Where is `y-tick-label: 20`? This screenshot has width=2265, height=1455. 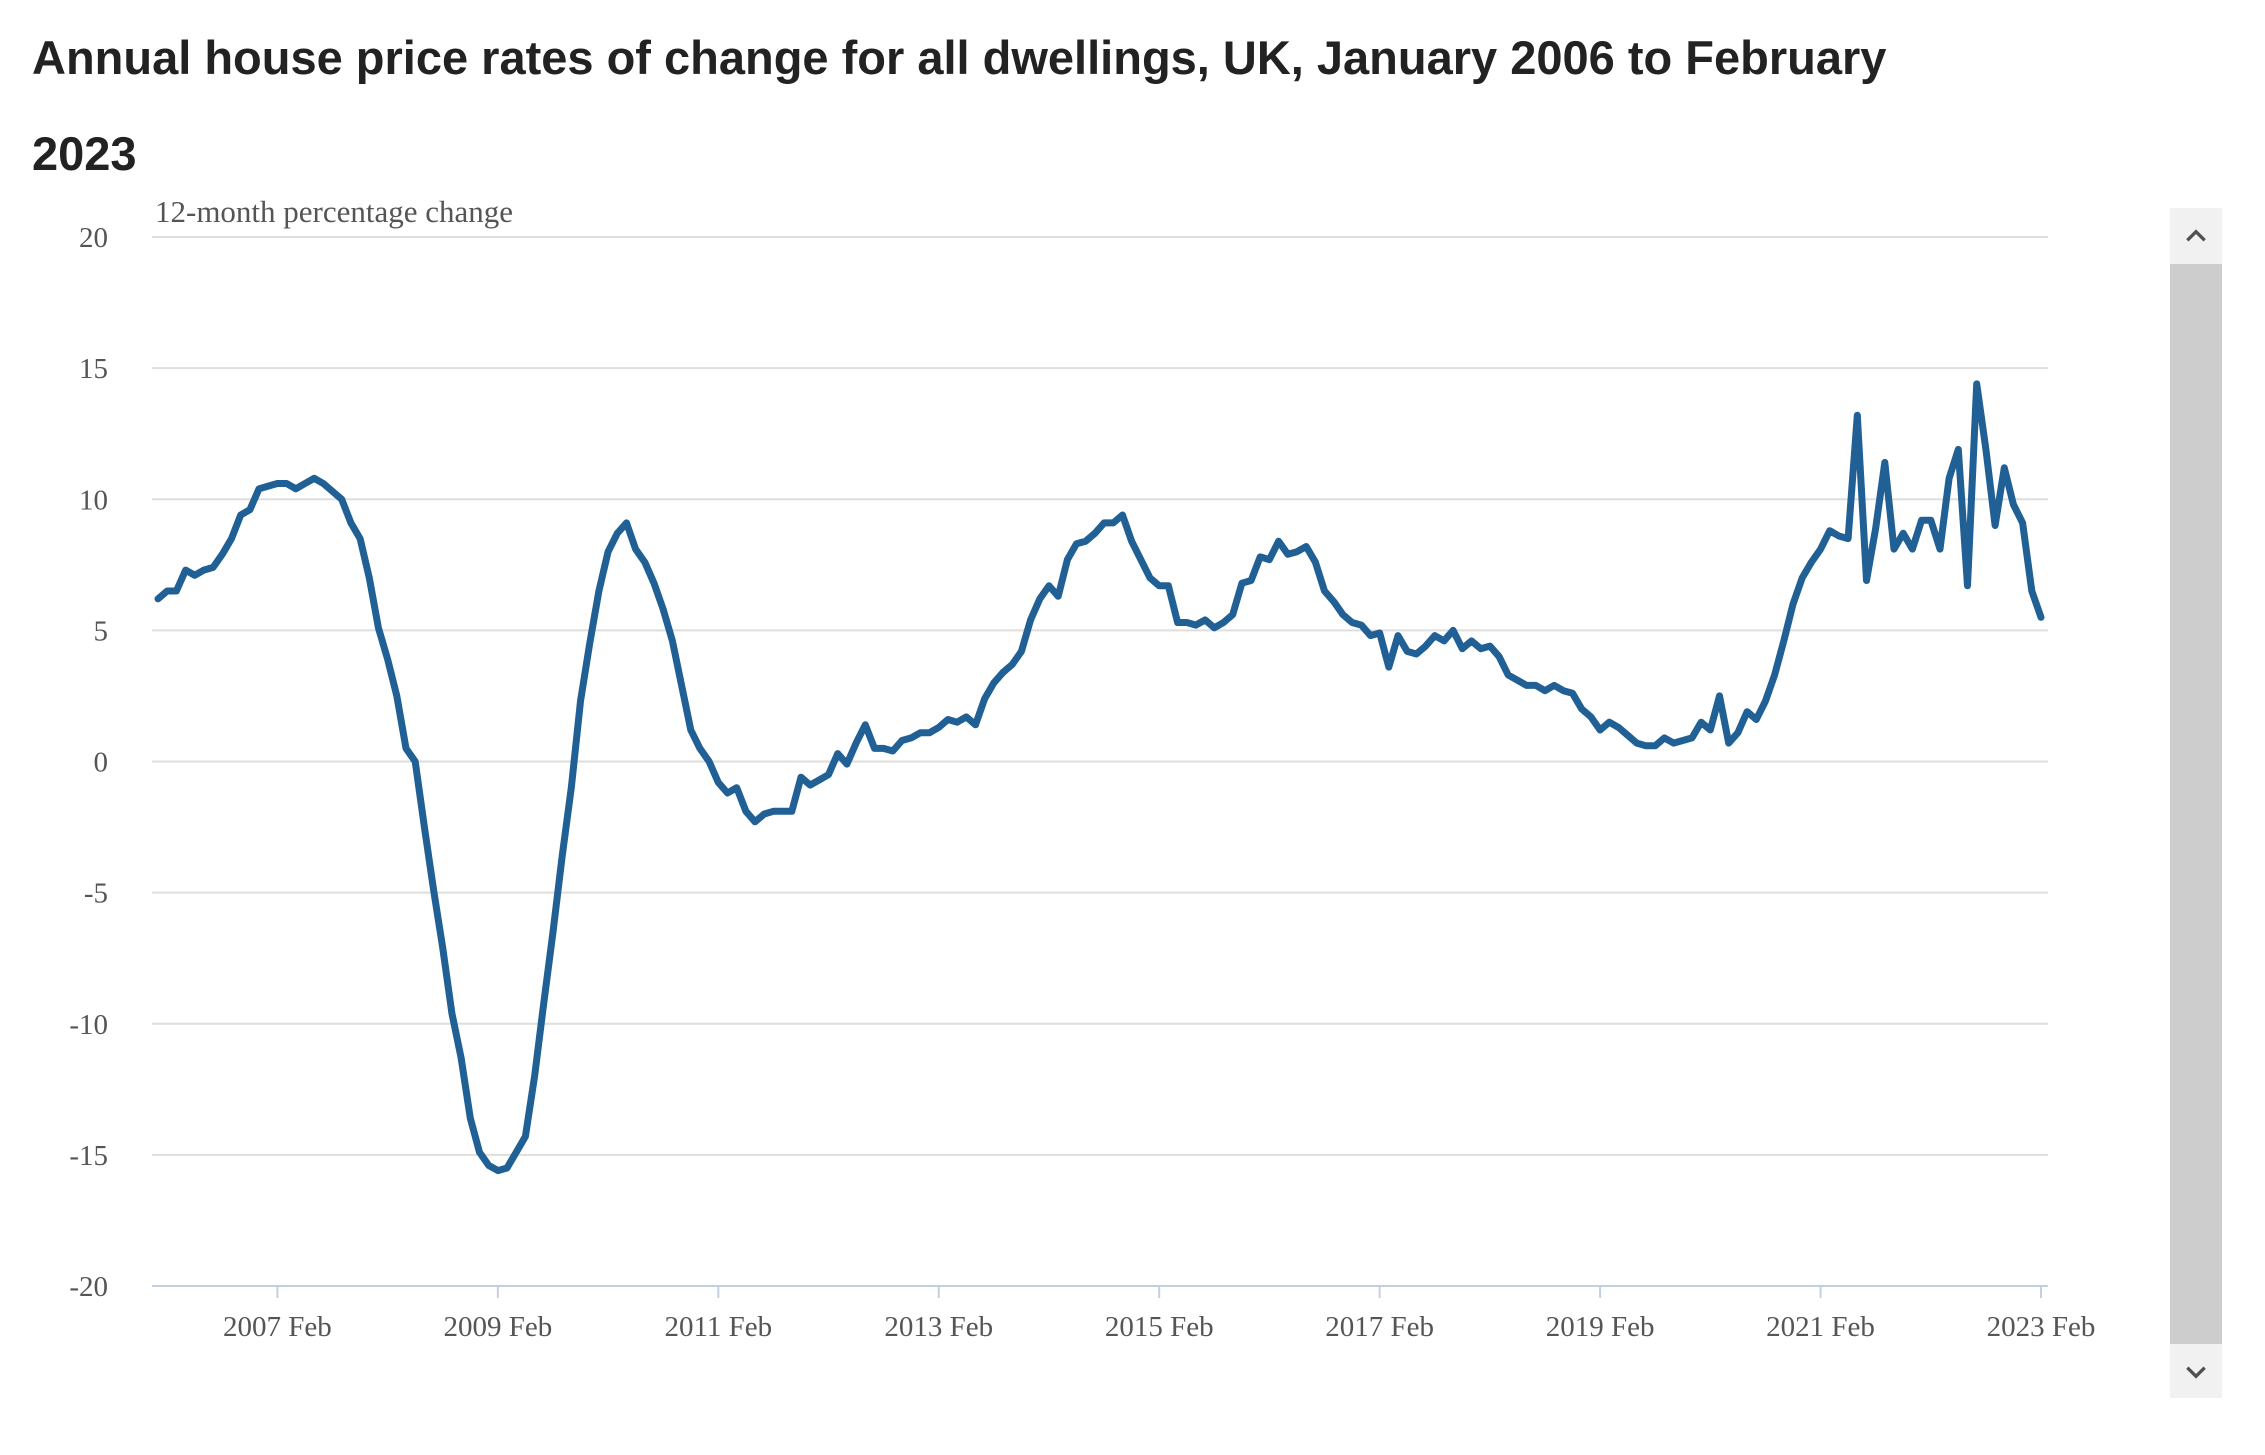
y-tick-label: 20 is located at coordinates (93, 238).